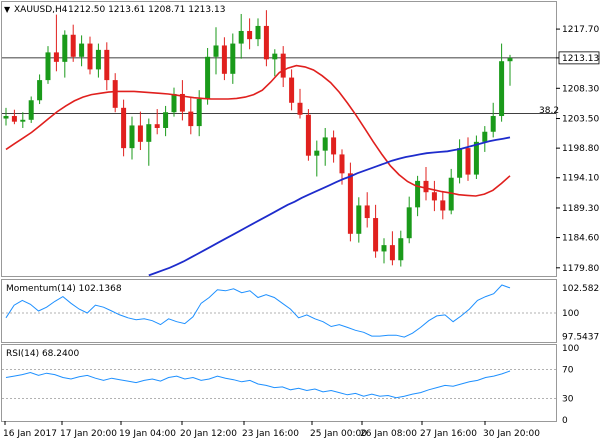 This screenshot has height=443, width=600. What do you see at coordinates (580, 179) in the screenshot?
I see `price-tick-label: 1194.10` at bounding box center [580, 179].